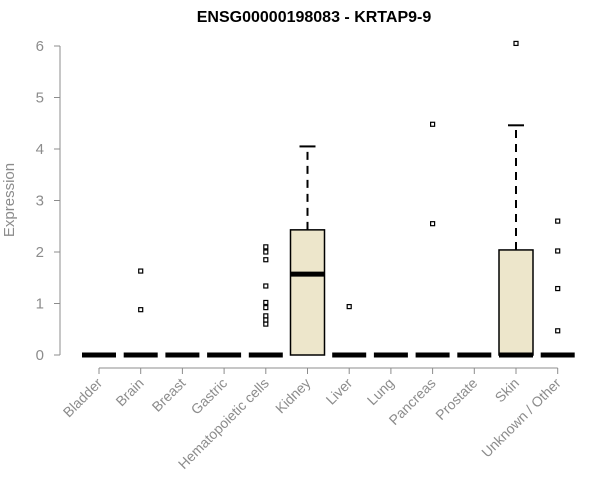 Image resolution: width=600 pixels, height=500 pixels. I want to click on y-axis-label: Expression, so click(9, 200).